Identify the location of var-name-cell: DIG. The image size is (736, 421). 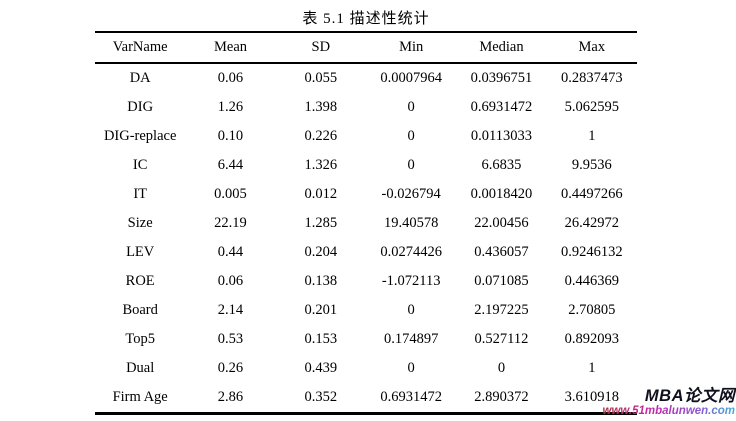
(140, 107).